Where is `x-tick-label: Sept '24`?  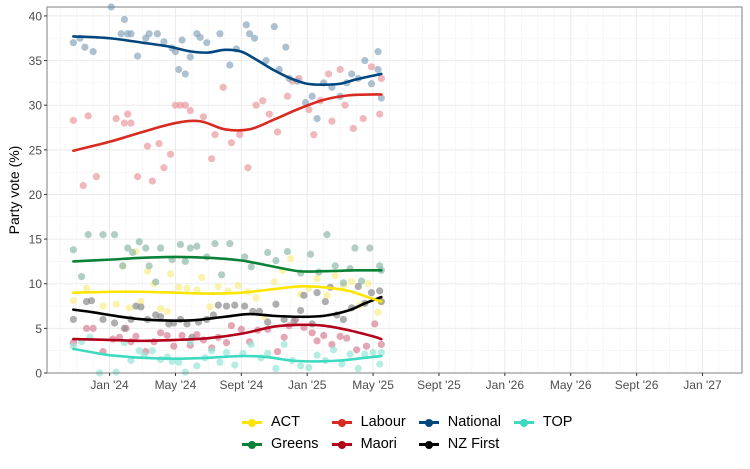 x-tick-label: Sept '24 is located at coordinates (242, 385).